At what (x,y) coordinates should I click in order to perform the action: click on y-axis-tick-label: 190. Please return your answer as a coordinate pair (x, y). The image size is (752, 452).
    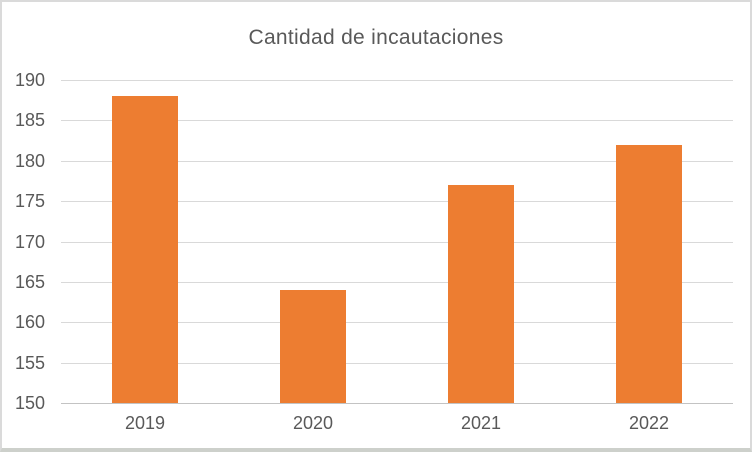
    Looking at the image, I should click on (29, 80).